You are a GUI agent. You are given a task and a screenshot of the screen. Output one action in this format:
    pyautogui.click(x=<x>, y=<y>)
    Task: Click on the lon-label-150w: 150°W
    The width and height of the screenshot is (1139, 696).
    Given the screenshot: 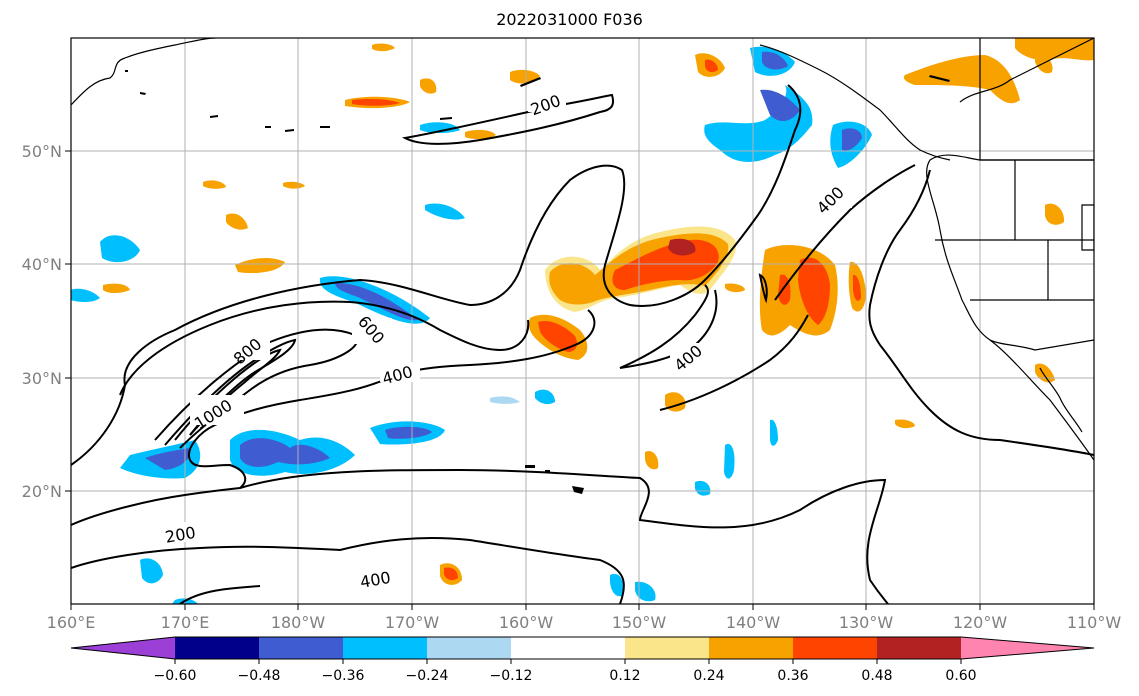 What is the action you would take?
    pyautogui.click(x=639, y=622)
    